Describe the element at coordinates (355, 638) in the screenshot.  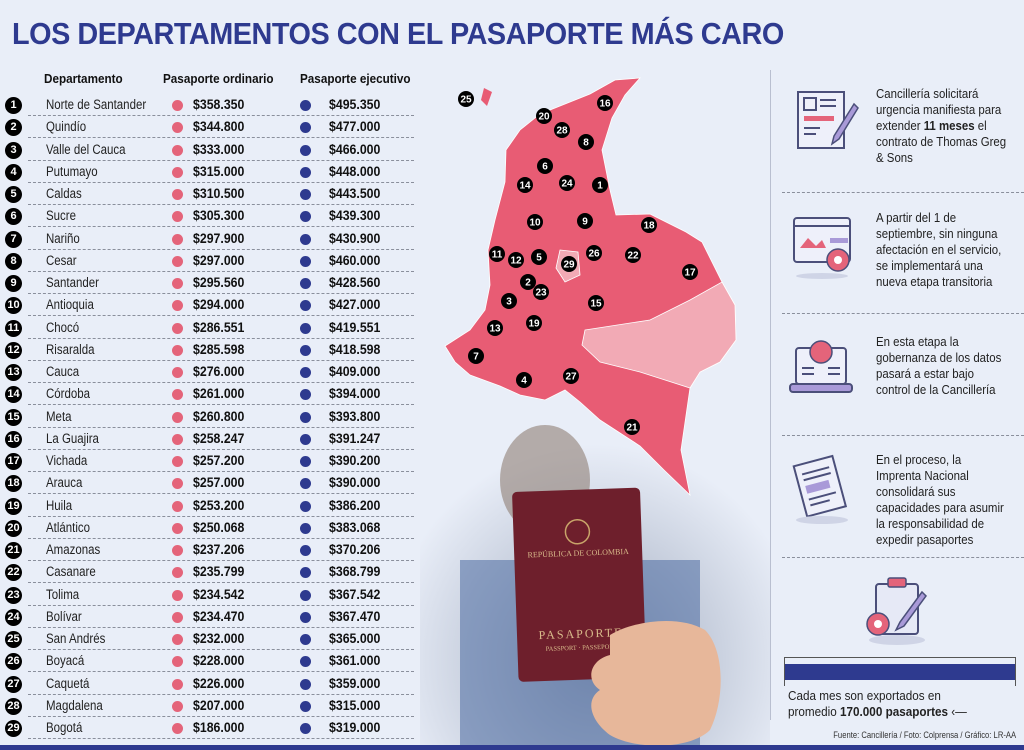
I see `ejecutivo-price: $365.000` at that location.